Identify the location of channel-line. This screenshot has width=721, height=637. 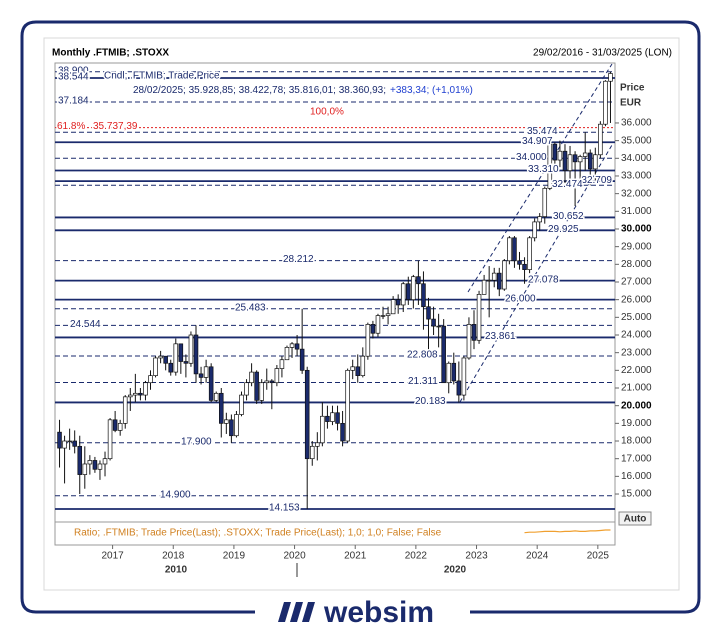
(536, 273).